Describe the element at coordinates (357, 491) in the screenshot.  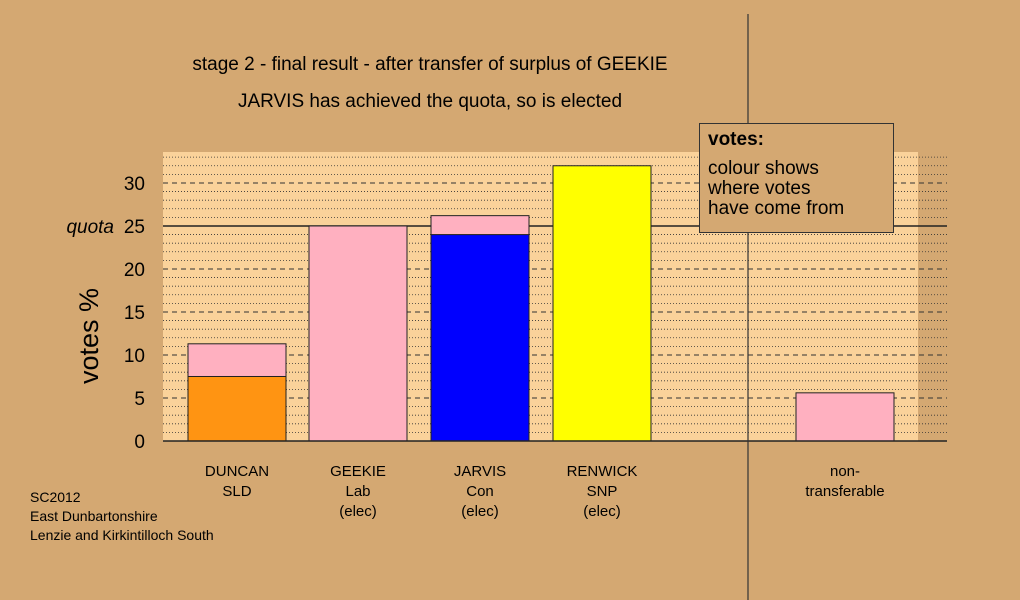
I see `x-category-label: Lab` at that location.